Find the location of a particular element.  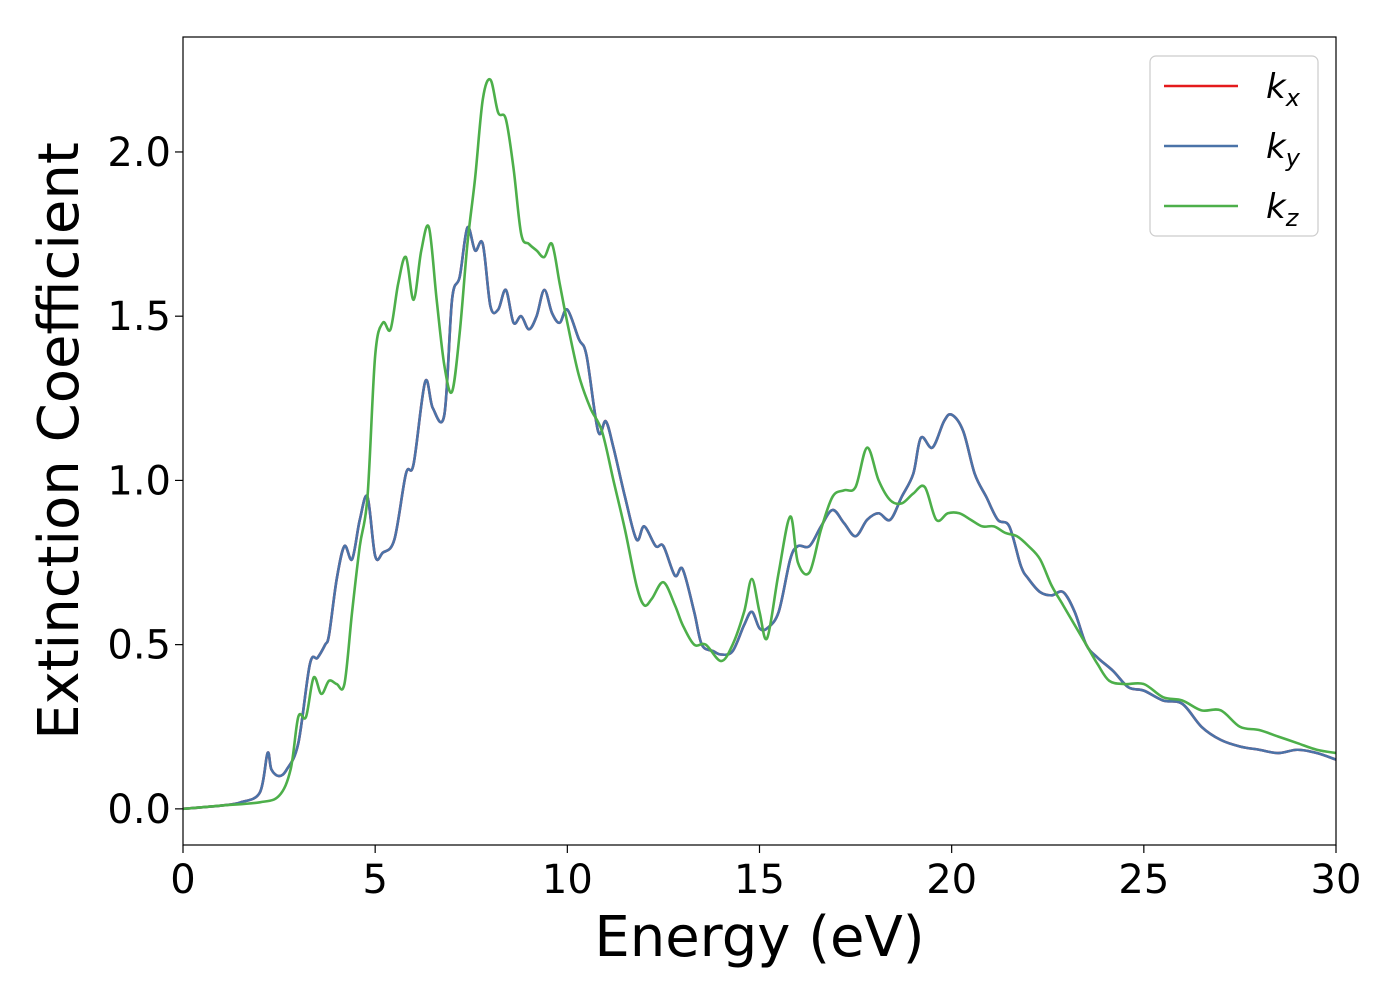

legend-label-y: ky is located at coordinates (1283, 149).